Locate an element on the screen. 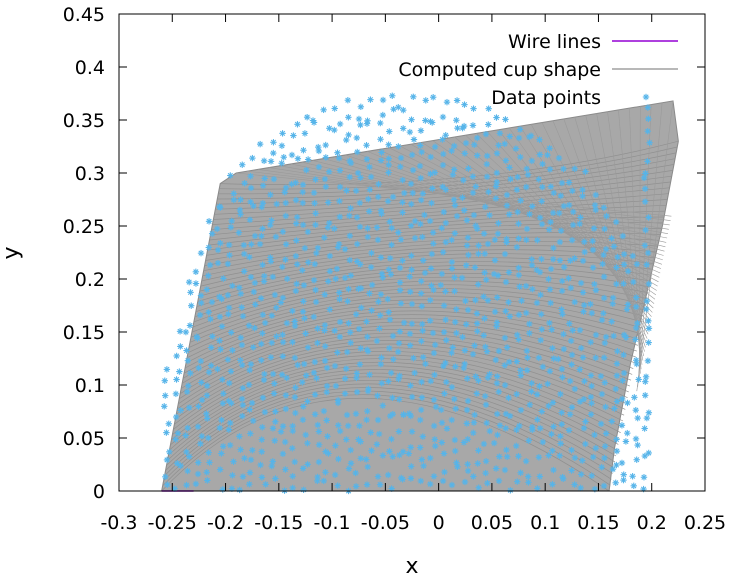  legend-label-wire-lines: Wire lines is located at coordinates (554, 42).